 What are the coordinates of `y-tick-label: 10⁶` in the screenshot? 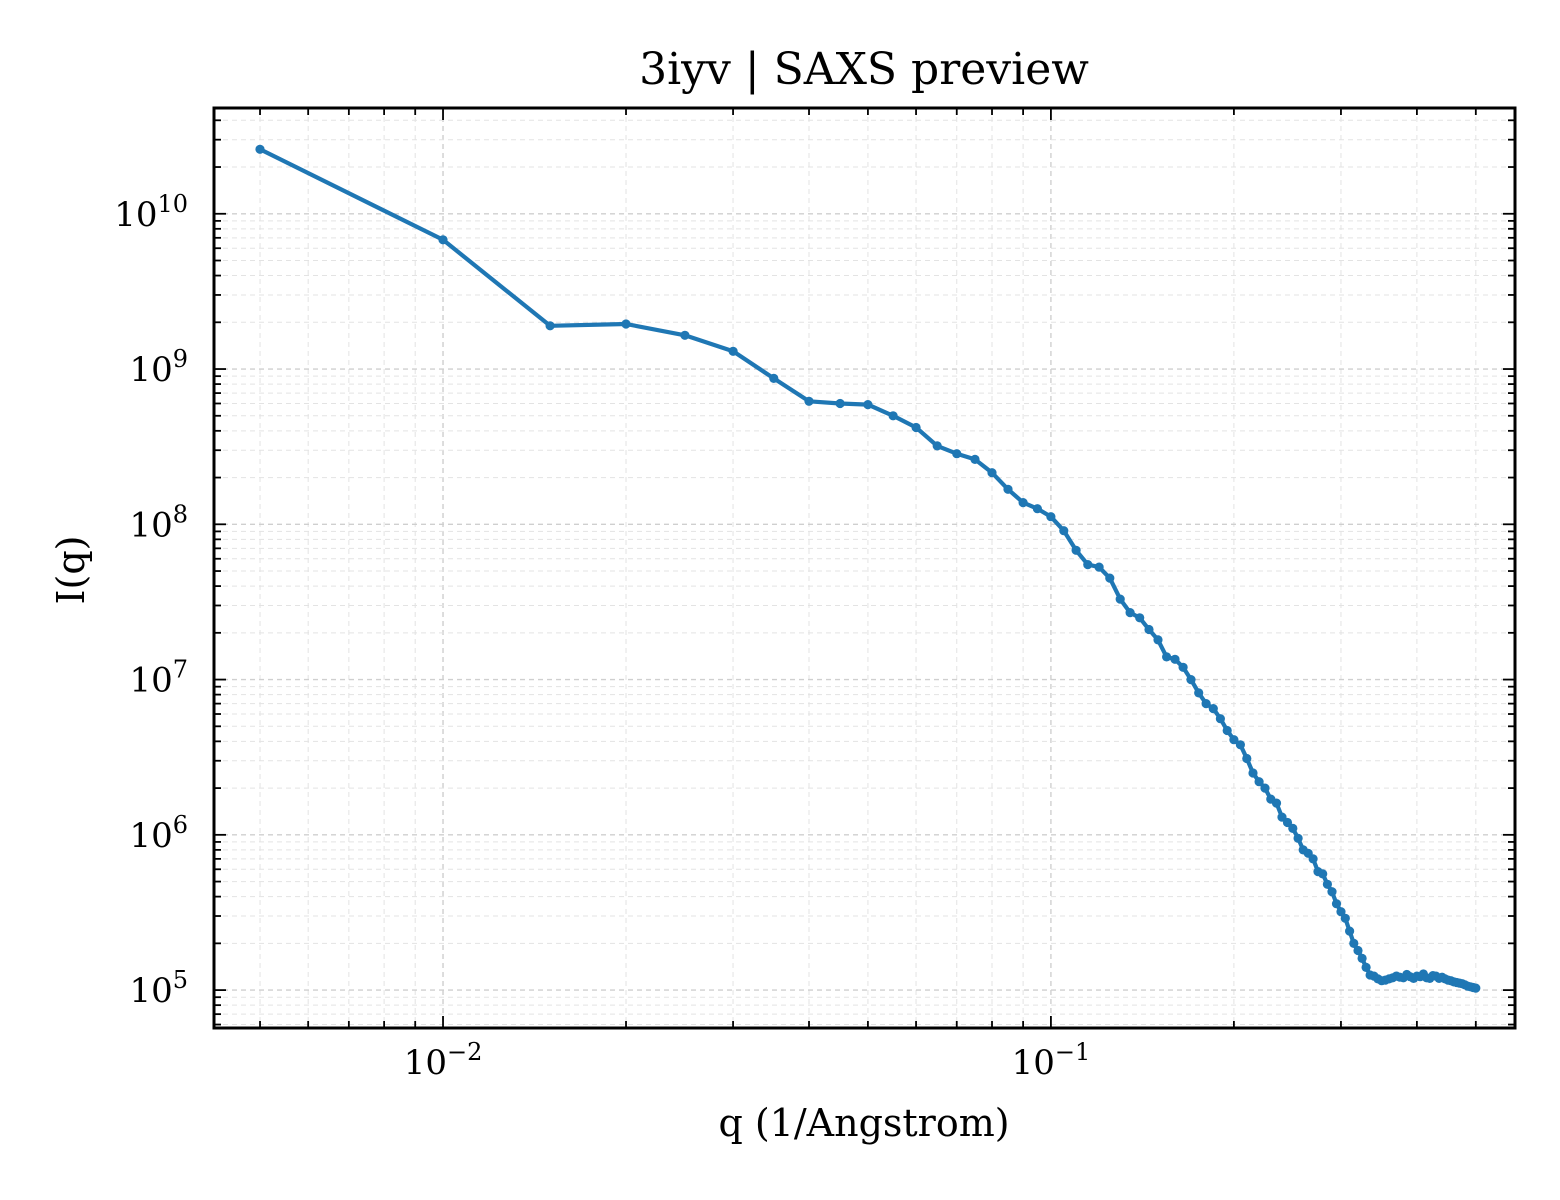 It's located at (158, 833).